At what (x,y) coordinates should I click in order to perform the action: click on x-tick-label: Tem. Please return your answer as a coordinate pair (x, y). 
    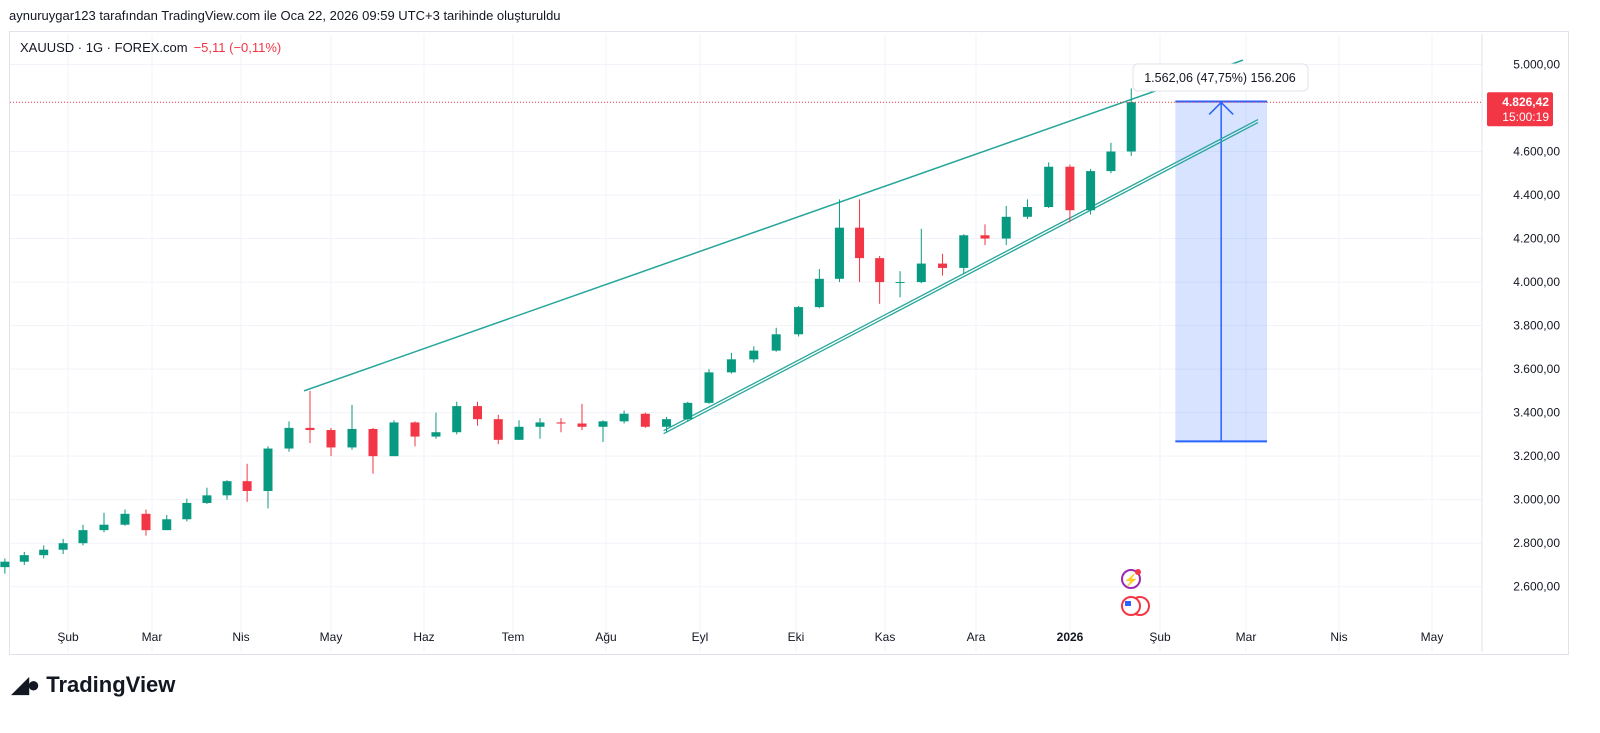
    Looking at the image, I should click on (513, 637).